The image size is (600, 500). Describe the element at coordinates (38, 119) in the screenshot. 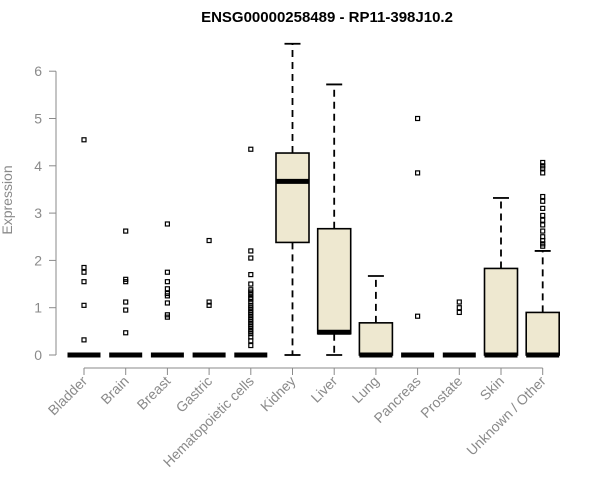

I see `y-tick-label: 5` at that location.